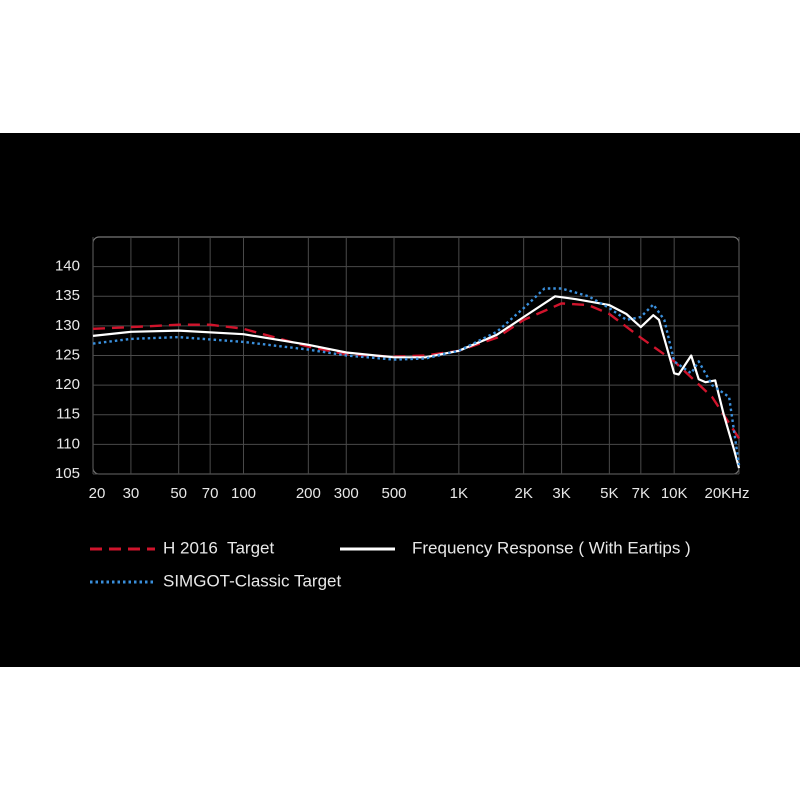  Describe the element at coordinates (243, 493) in the screenshot. I see `x-tick-label: 100` at that location.